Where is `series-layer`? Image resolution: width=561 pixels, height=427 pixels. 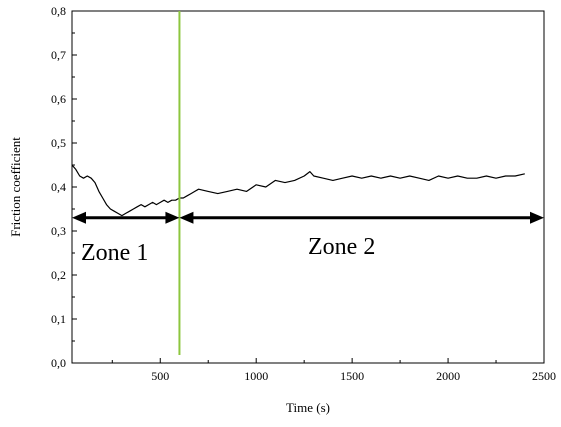 series-layer is located at coordinates (298, 190).